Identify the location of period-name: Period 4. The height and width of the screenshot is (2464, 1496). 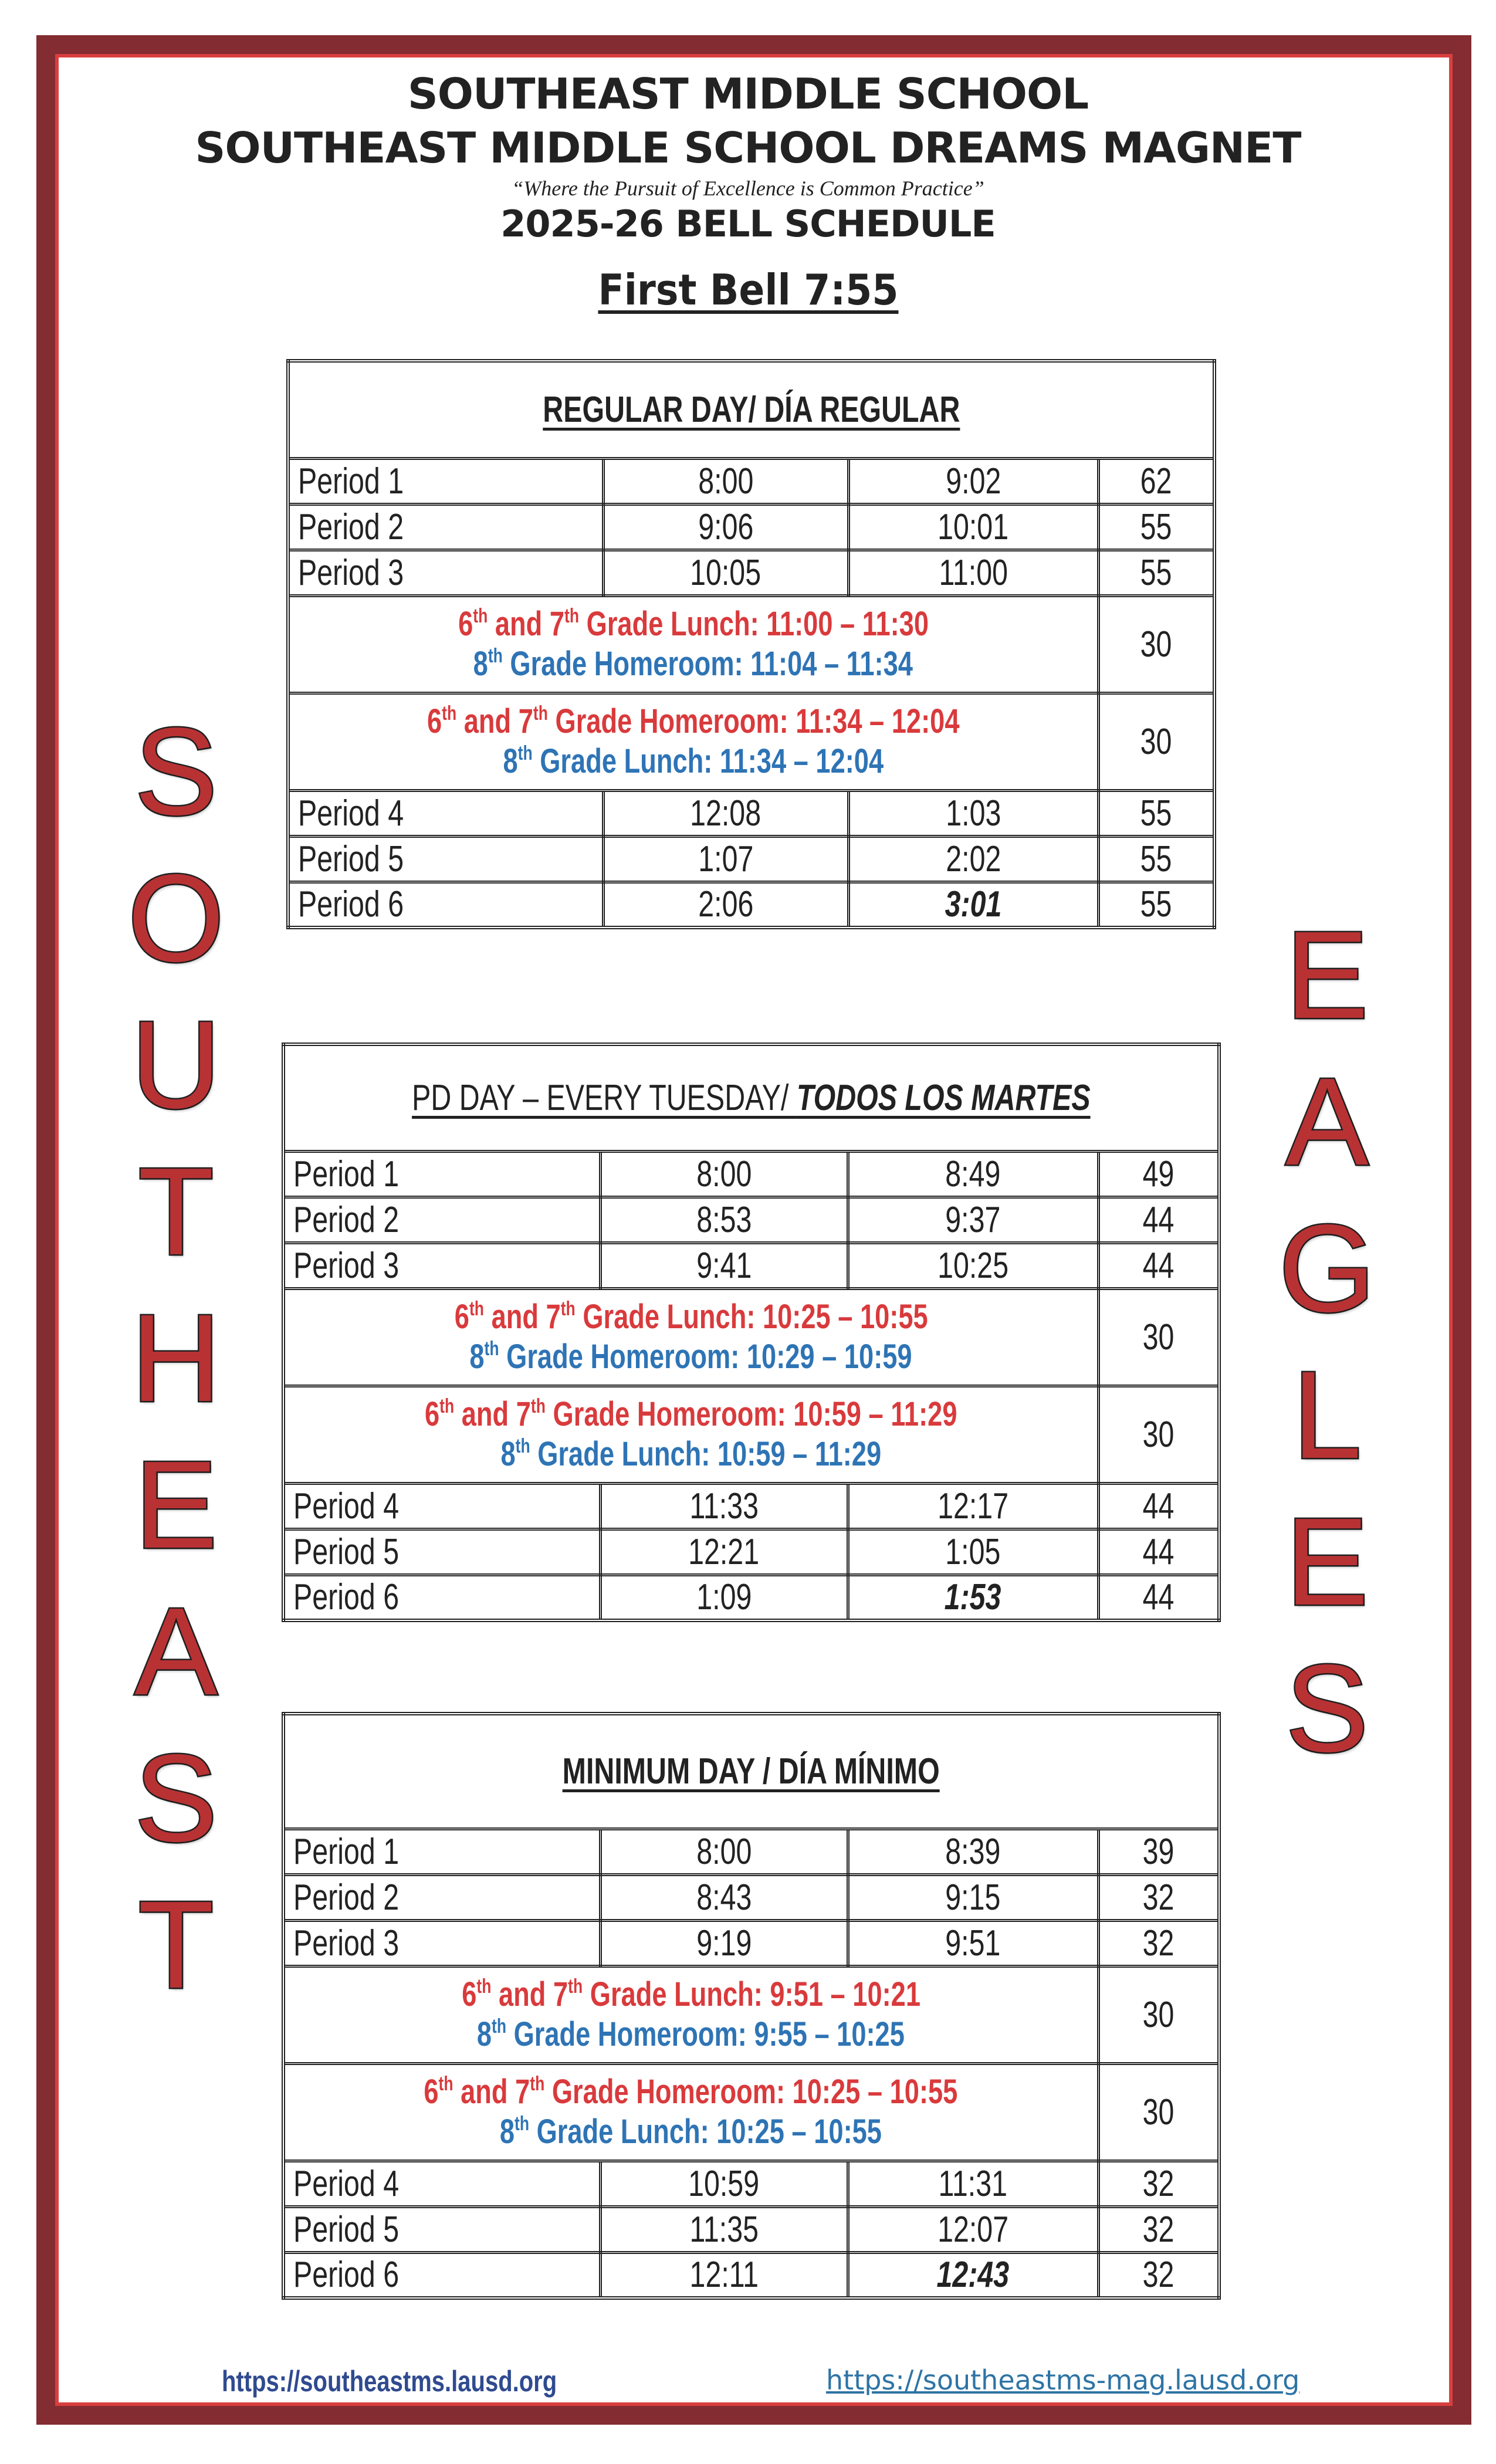
(351, 813).